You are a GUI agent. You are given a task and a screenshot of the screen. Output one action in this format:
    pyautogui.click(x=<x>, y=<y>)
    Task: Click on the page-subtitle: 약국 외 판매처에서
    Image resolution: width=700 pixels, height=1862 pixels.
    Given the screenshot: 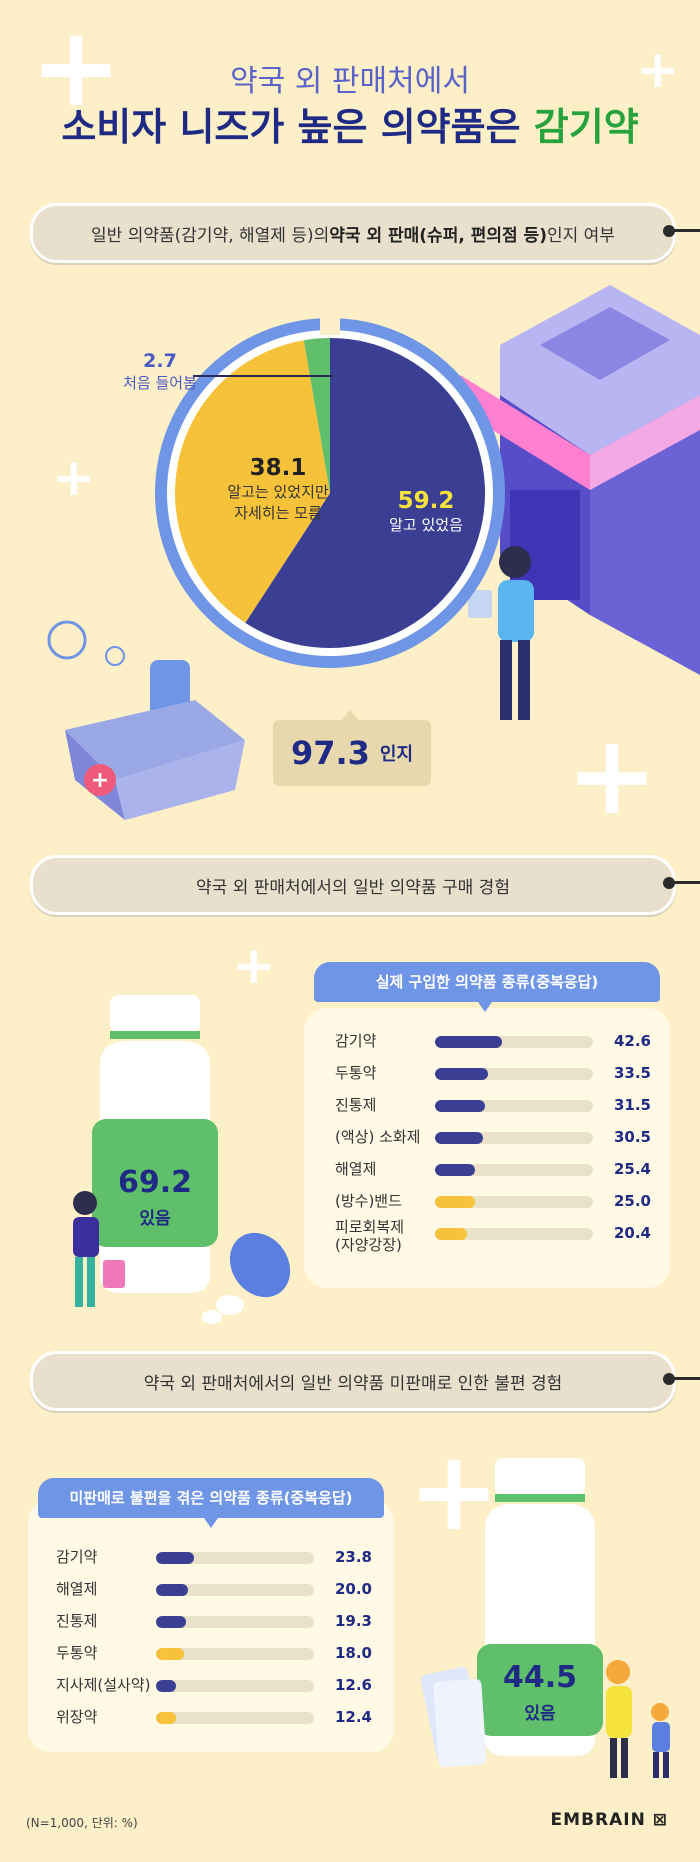 What is the action you would take?
    pyautogui.click(x=350, y=81)
    